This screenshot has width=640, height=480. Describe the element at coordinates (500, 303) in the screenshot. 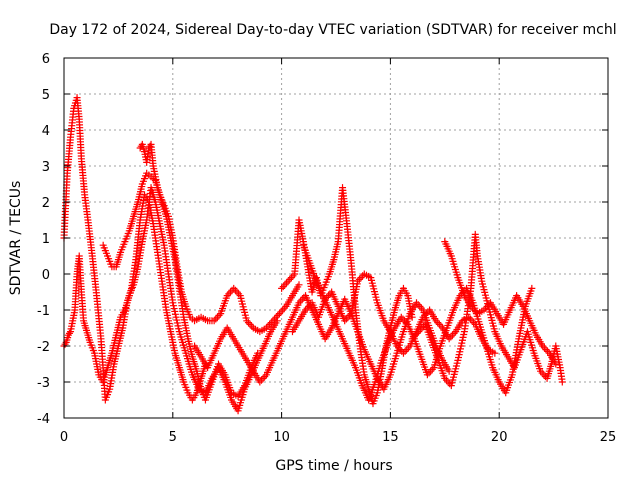

I see `series-satellite-track-j` at that location.